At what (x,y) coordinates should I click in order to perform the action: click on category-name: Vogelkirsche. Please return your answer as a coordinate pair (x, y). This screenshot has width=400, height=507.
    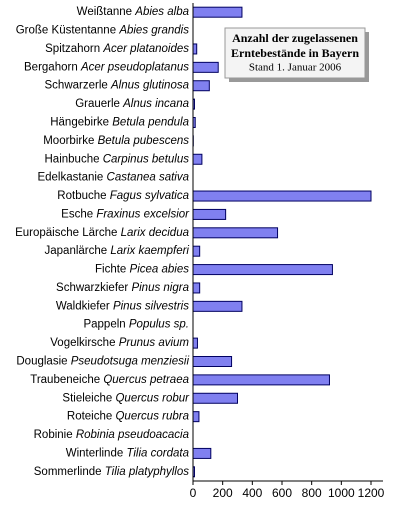
    Looking at the image, I should click on (82, 343).